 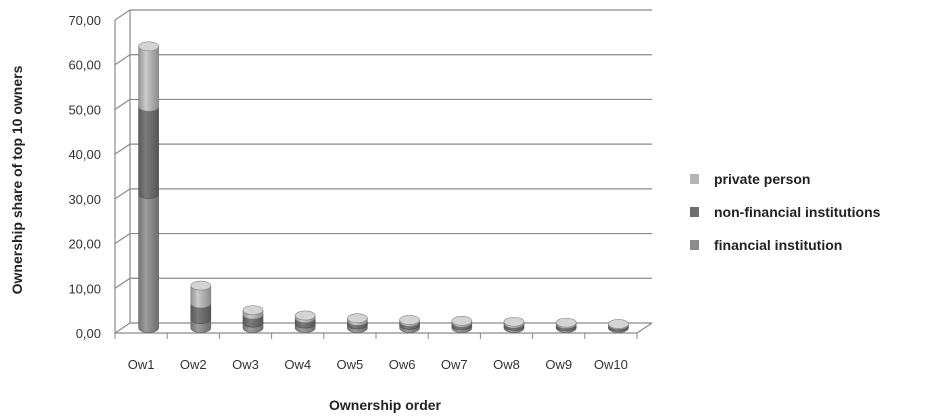 I want to click on bar-stack-Ow9, so click(x=566, y=325).